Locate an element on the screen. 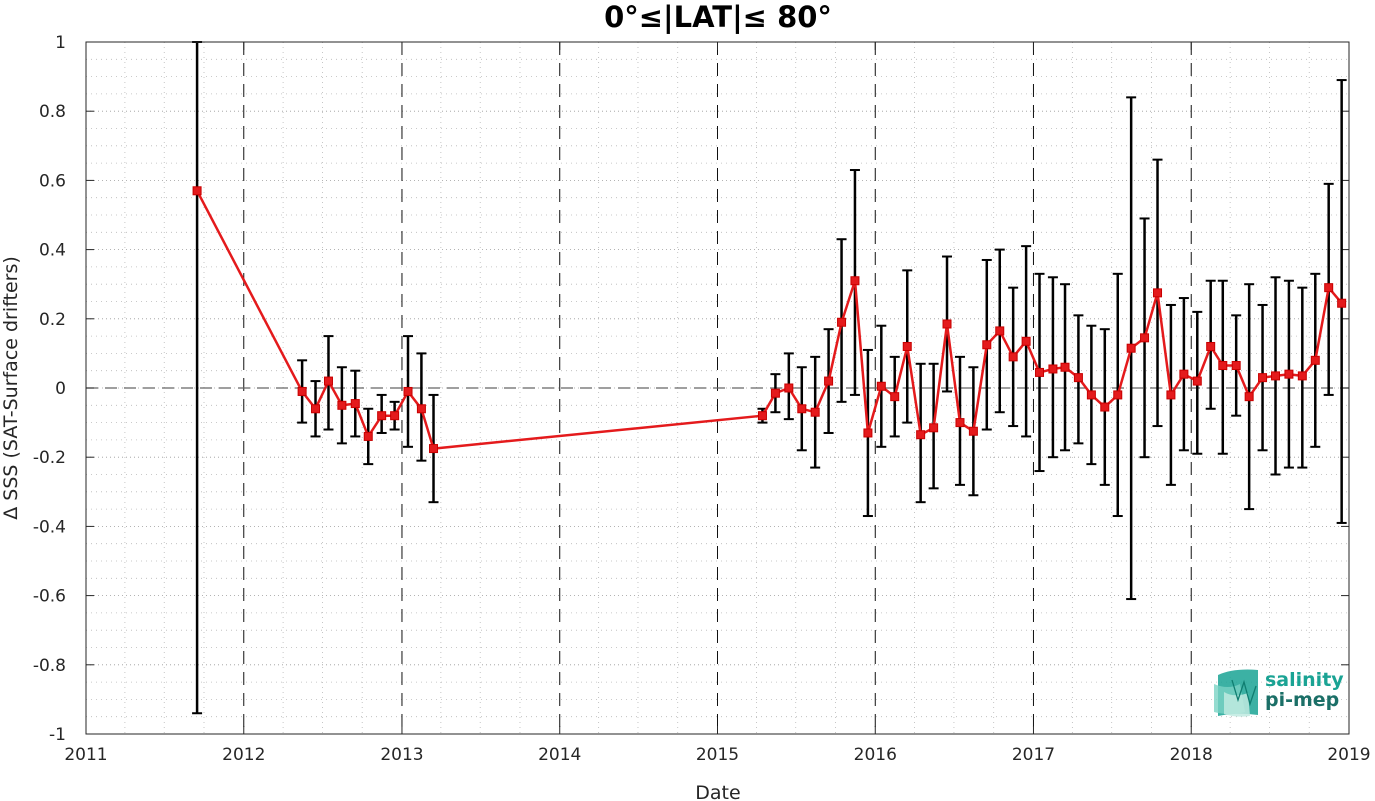 The image size is (1375, 801). x-tick-label-2013: 2013 is located at coordinates (401, 755).